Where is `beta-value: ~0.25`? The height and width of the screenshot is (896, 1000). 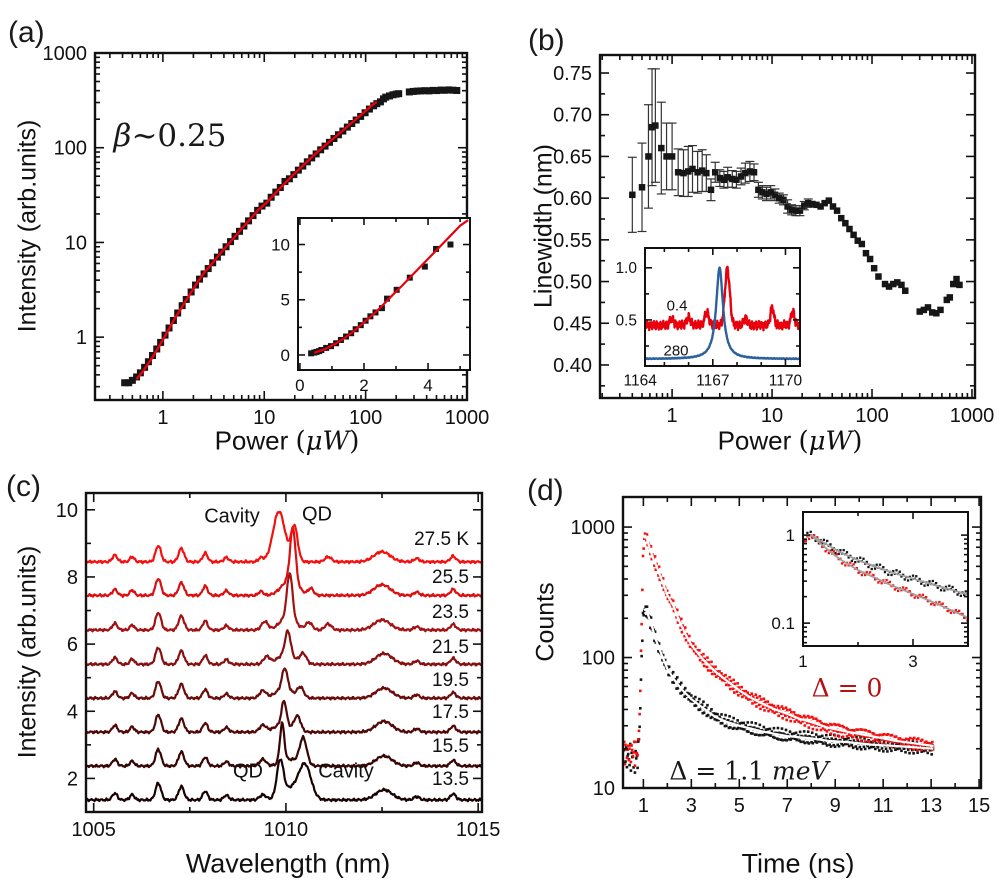 beta-value: ~0.25 is located at coordinates (179, 136).